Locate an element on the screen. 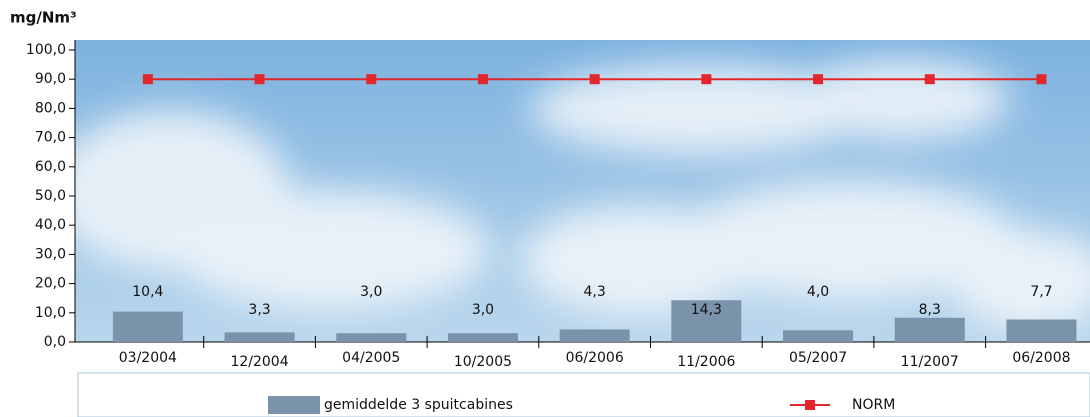 This screenshot has height=417, width=1090. data-label: 8,3 is located at coordinates (930, 310).